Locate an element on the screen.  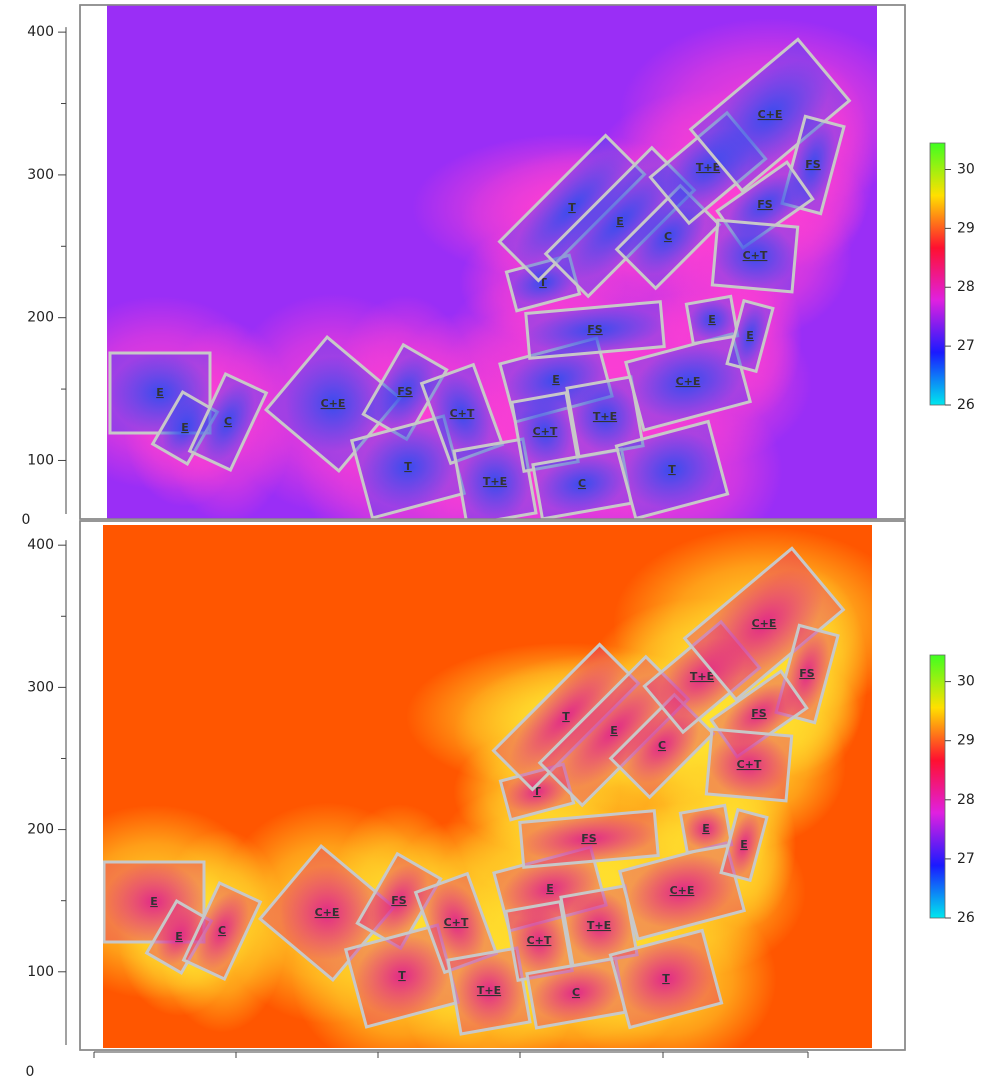
y-tick-label: 100 is located at coordinates (40, 460).